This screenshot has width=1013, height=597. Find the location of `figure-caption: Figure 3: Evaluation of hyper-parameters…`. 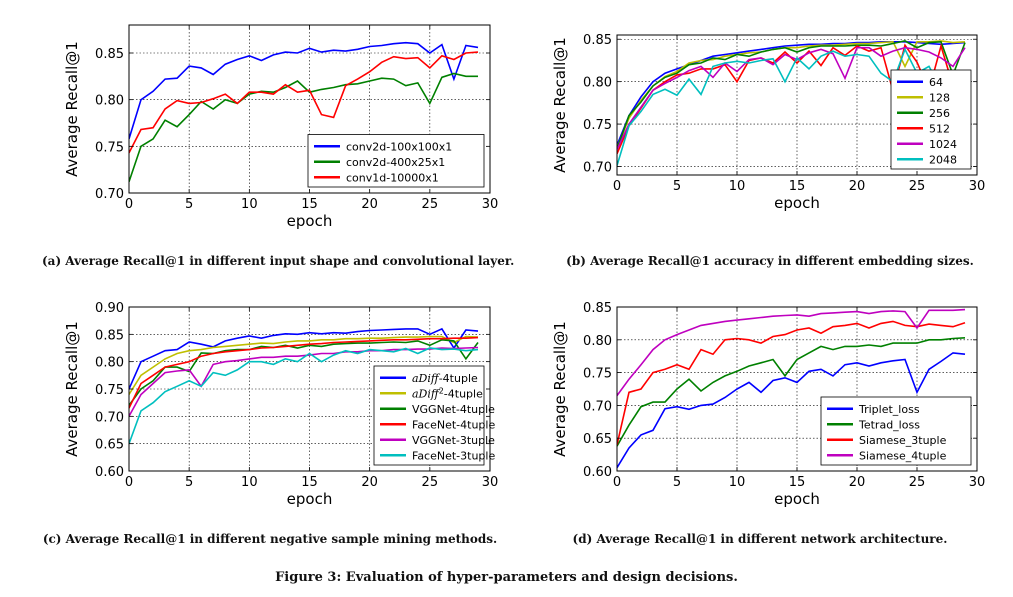

figure-caption: Figure 3: Evaluation of hyper-parameters… is located at coordinates (506, 577).